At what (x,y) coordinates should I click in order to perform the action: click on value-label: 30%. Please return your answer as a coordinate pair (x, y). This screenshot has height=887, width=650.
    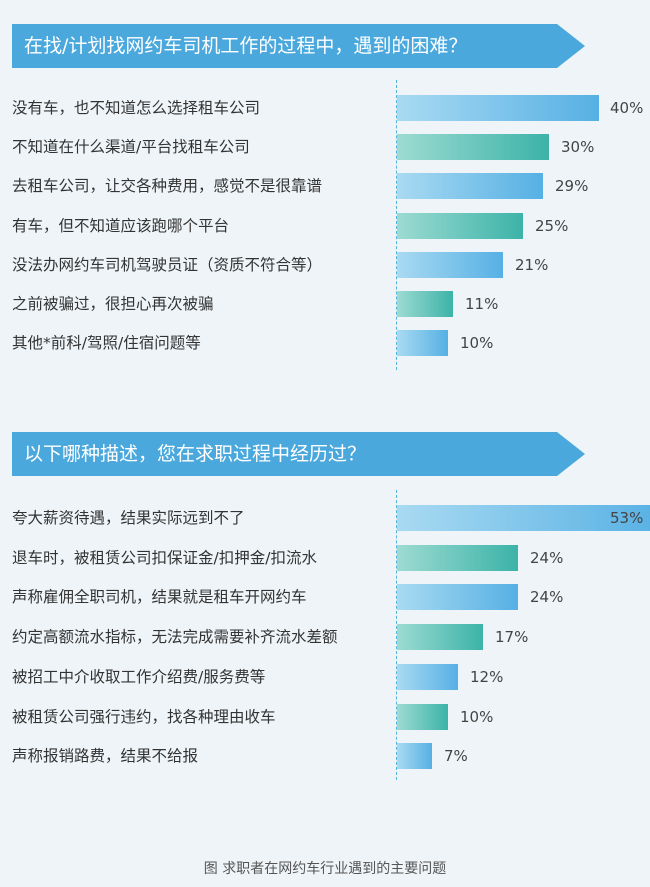
    Looking at the image, I should click on (578, 147).